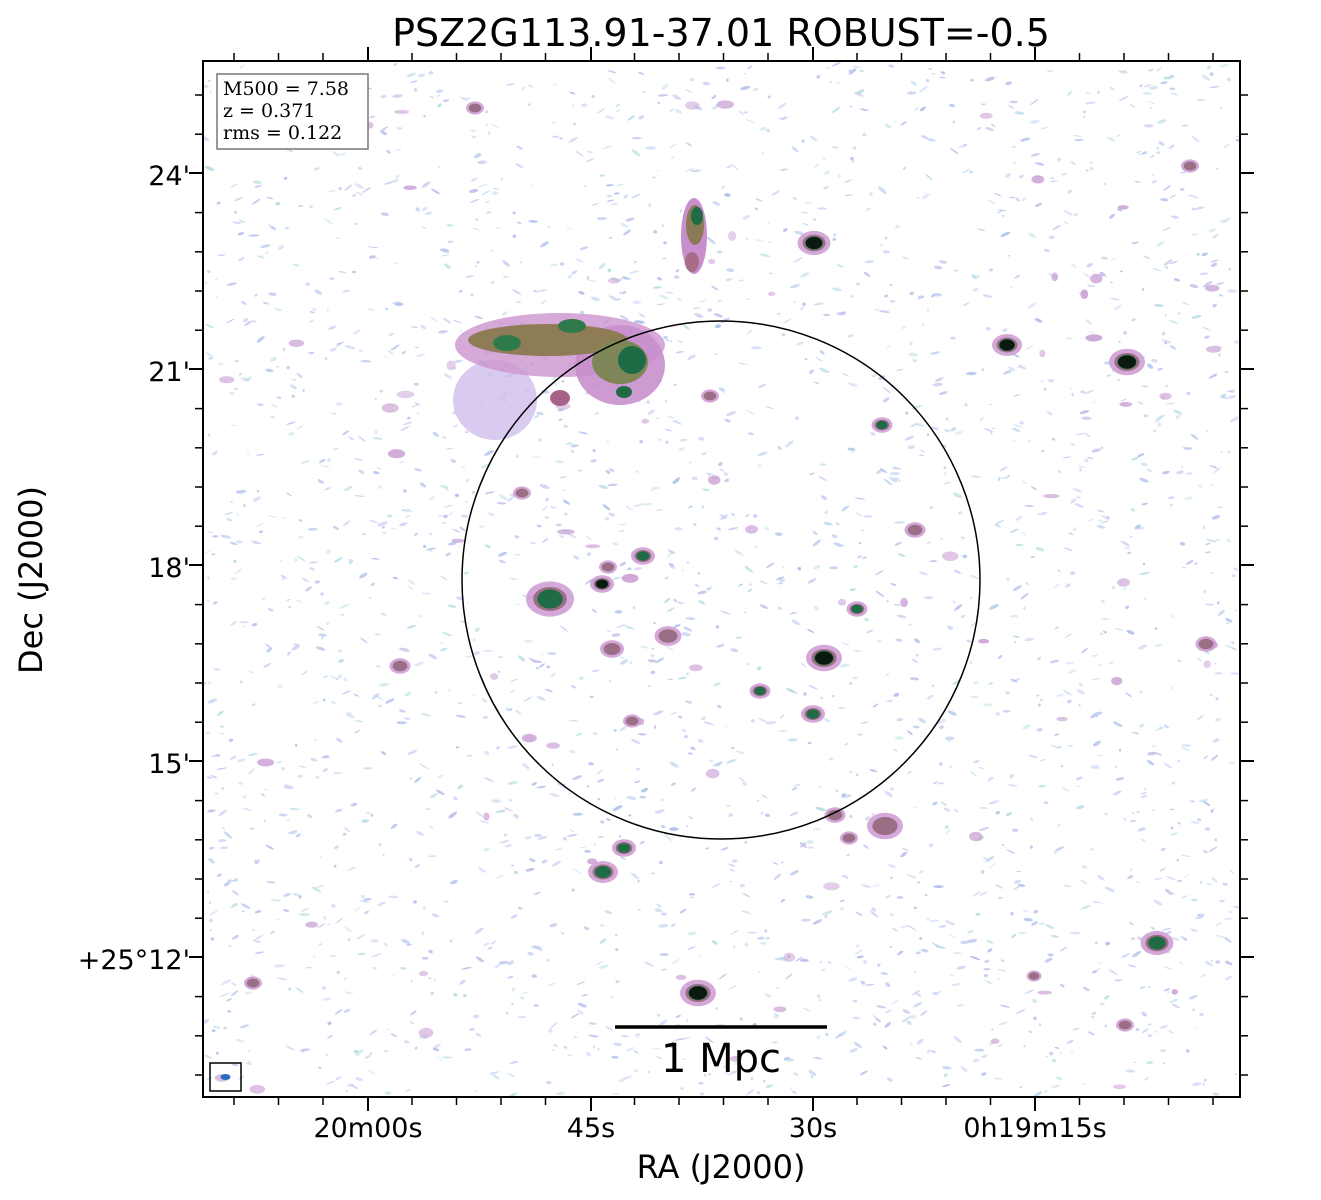 The height and width of the screenshot is (1200, 1321). I want to click on elongated-source, so click(694, 236).